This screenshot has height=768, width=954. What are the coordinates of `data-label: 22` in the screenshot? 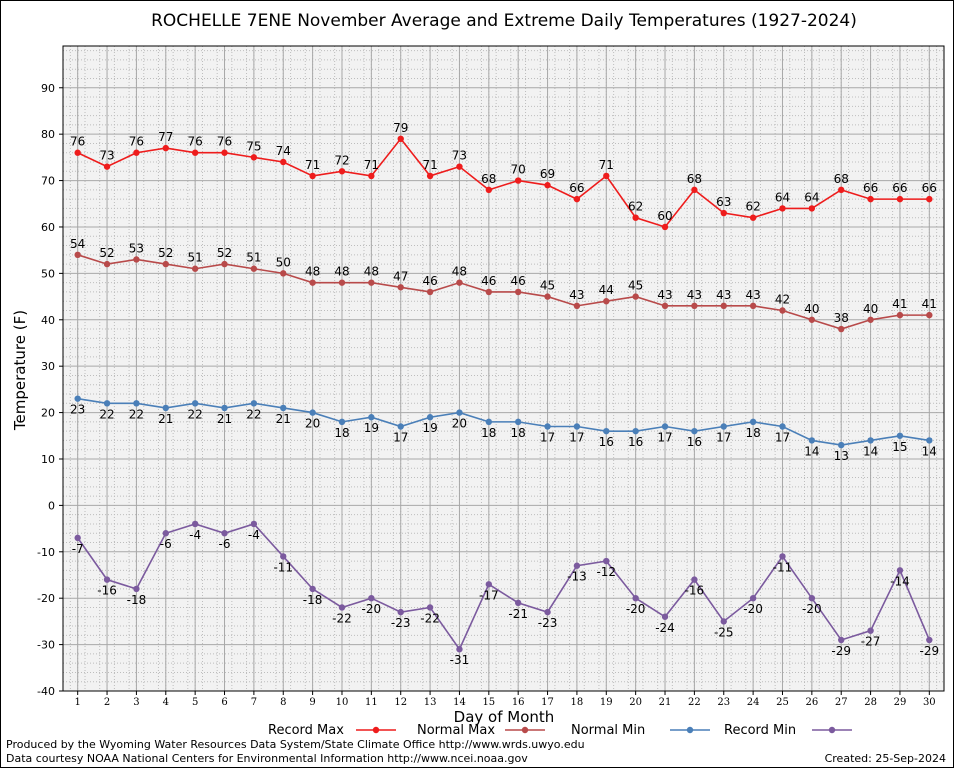 It's located at (136, 414).